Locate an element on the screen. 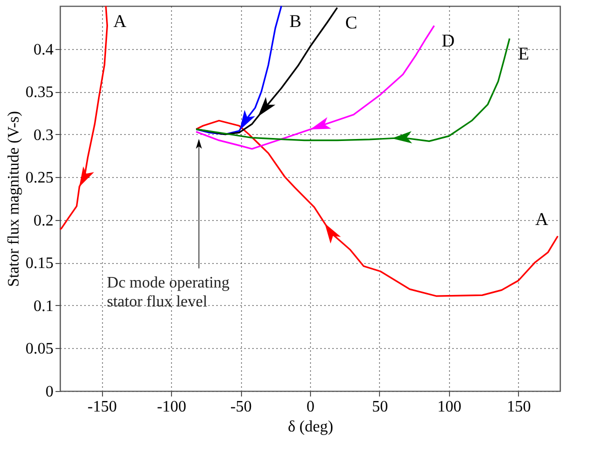  y-tick-label: 0.05 is located at coordinates (40, 349).